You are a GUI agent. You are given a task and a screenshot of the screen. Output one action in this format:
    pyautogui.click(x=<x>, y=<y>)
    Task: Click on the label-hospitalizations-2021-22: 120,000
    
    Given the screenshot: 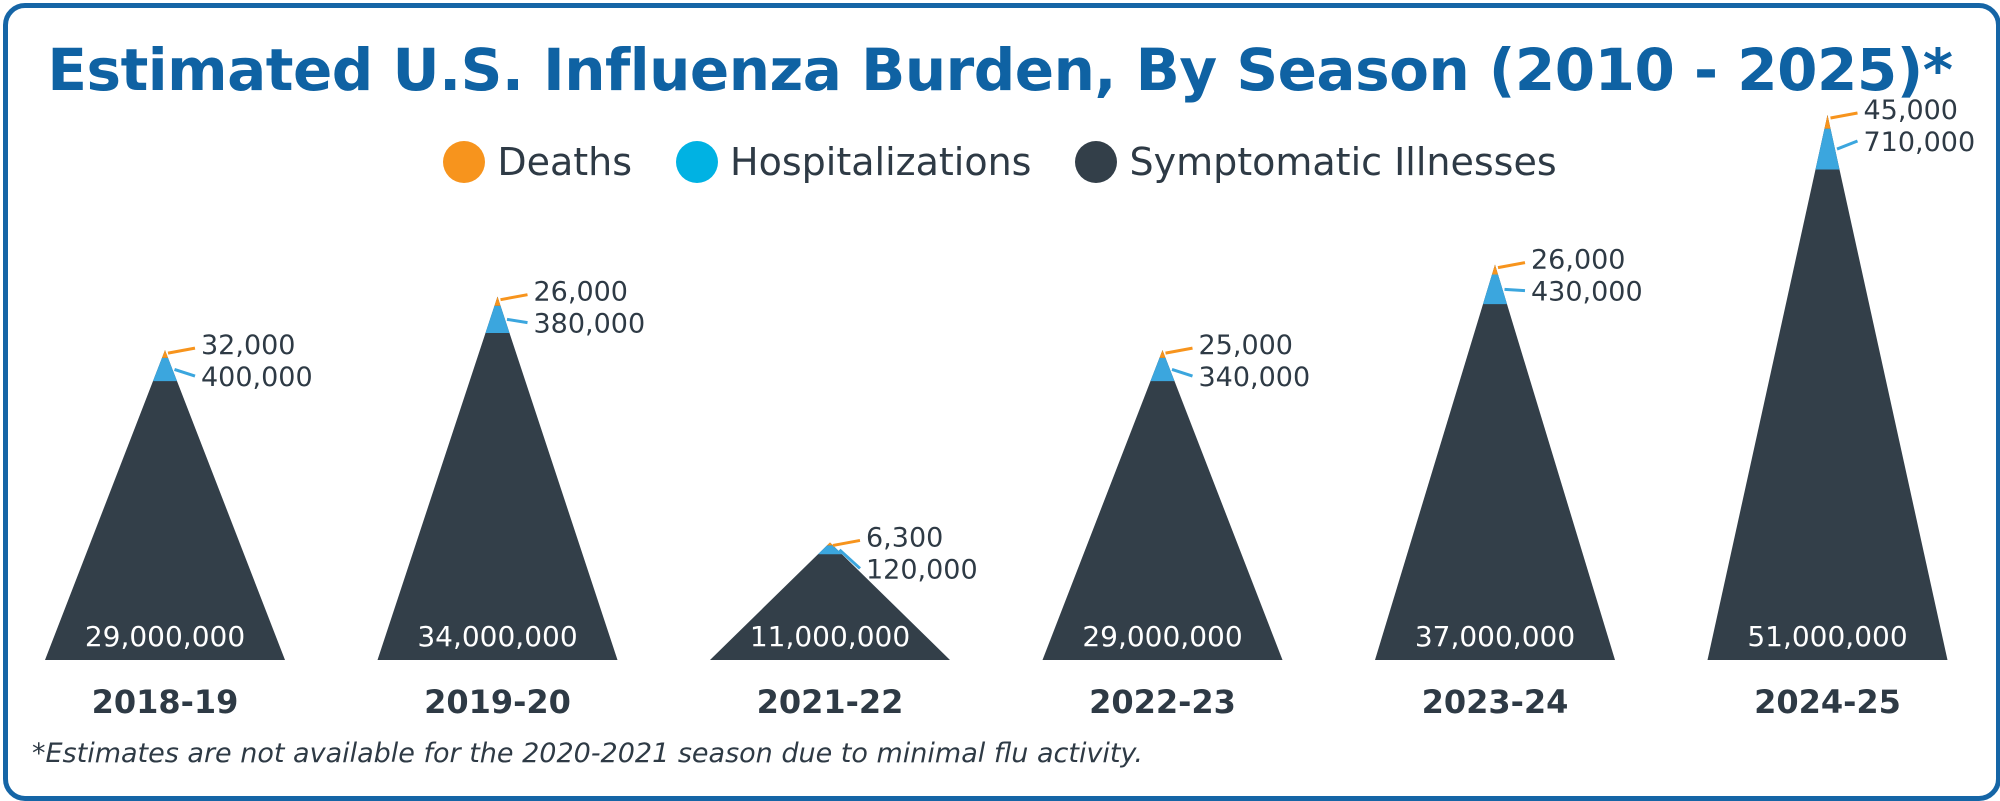 What is the action you would take?
    pyautogui.click(x=922, y=569)
    